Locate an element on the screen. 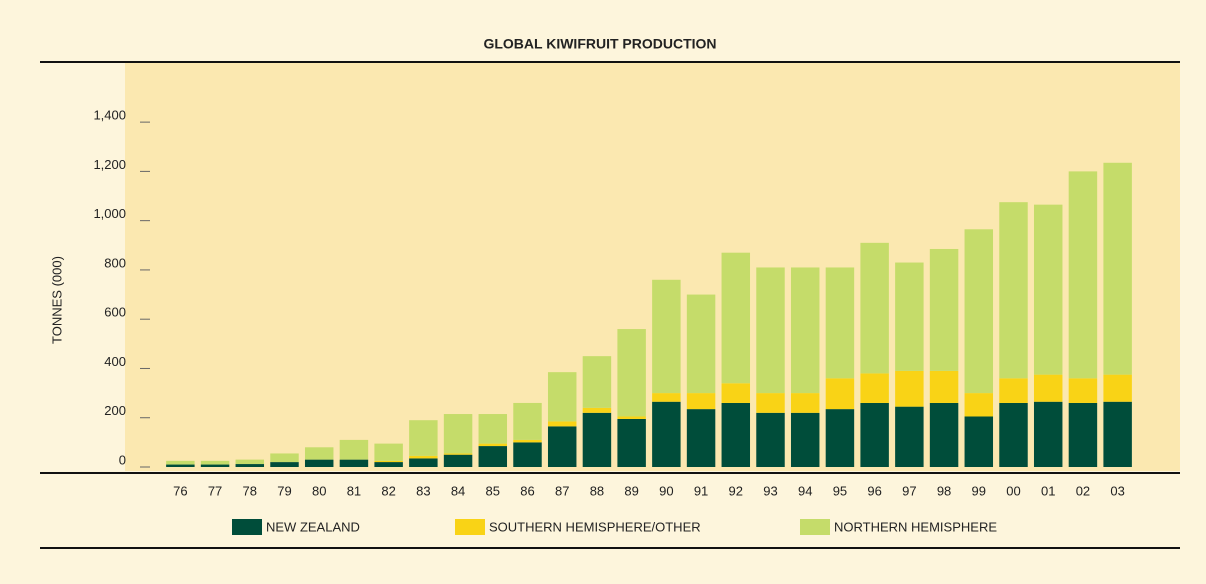 The image size is (1206, 584). x-tick-label: 95 is located at coordinates (840, 490).